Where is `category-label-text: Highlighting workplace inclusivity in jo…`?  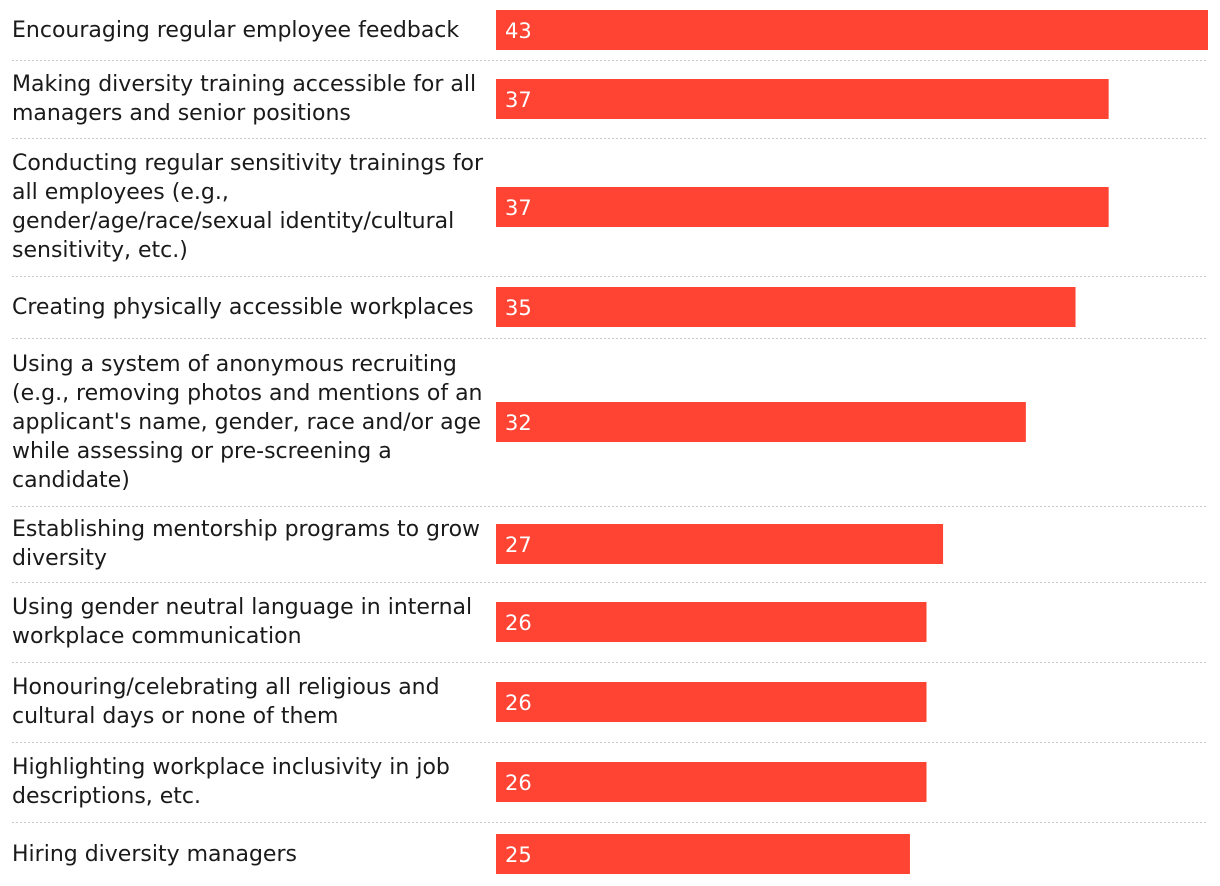 category-label-text: Highlighting workplace inclusivity in jo… is located at coordinates (231, 782).